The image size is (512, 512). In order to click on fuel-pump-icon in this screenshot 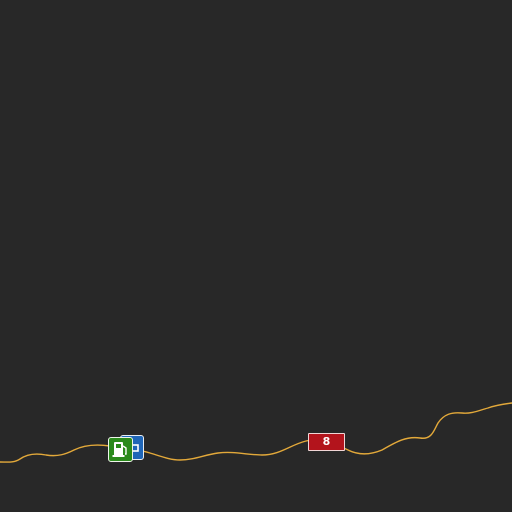, I will do `click(119, 449)`.